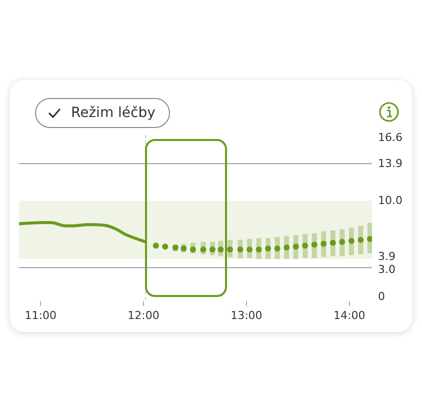 The width and height of the screenshot is (422, 413). Describe the element at coordinates (387, 256) in the screenshot. I see `y-tick-label: 3.9` at that location.